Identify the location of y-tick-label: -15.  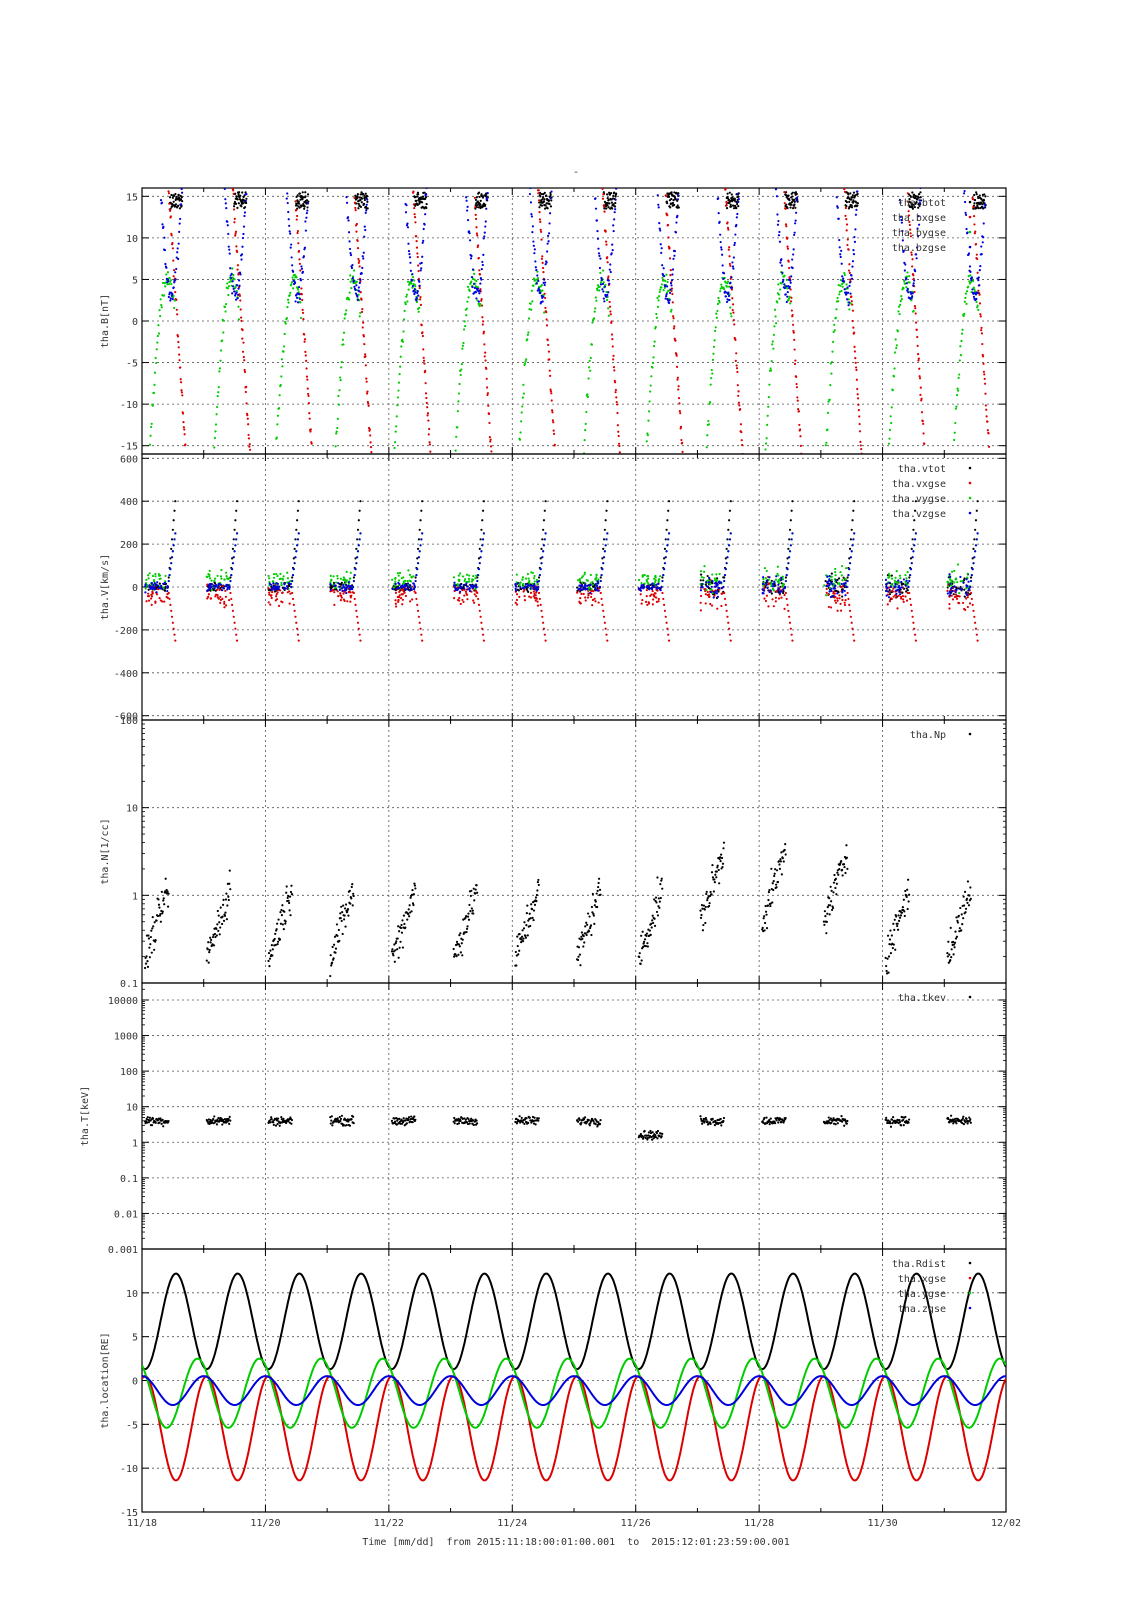
(129, 447).